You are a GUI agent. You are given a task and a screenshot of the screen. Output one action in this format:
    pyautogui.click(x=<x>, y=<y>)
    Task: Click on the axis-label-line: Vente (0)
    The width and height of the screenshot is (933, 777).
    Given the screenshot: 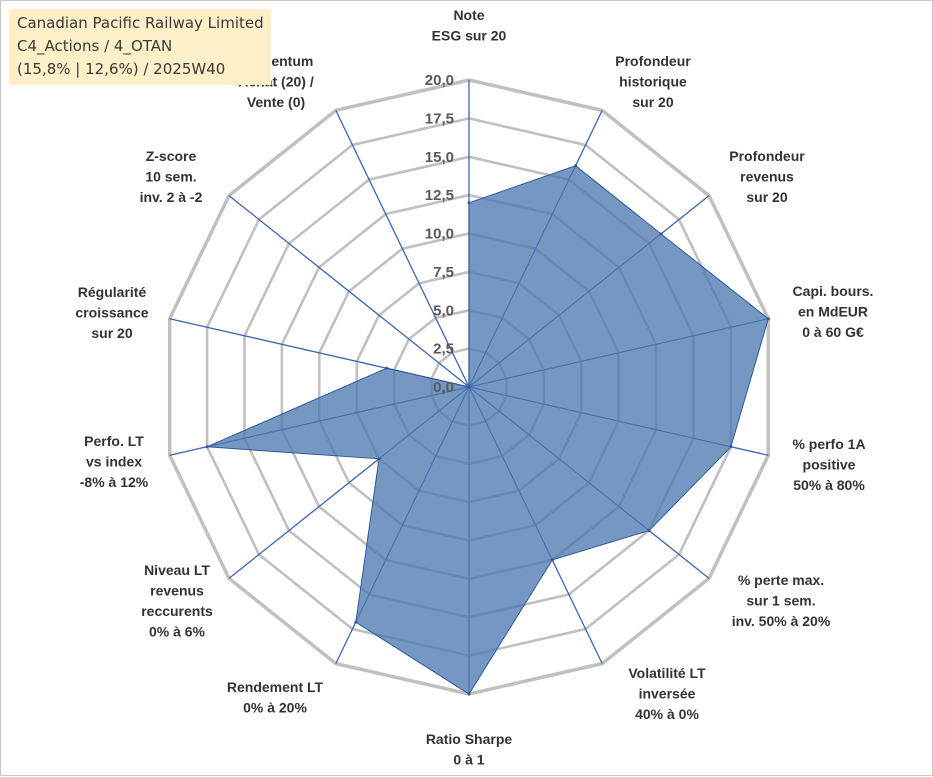 What is the action you would take?
    pyautogui.click(x=276, y=102)
    